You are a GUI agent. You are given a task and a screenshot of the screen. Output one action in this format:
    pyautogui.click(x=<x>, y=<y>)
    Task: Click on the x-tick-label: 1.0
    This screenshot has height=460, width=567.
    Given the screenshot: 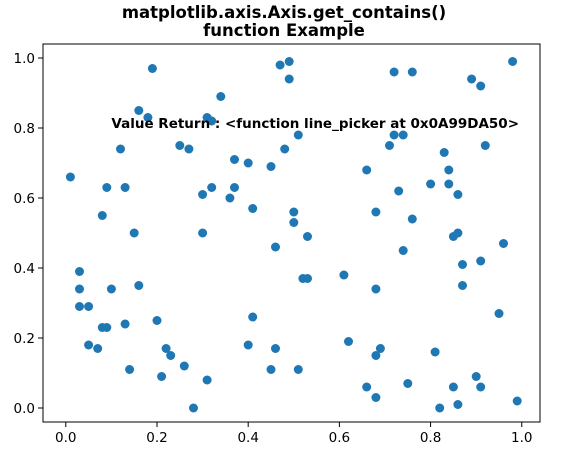 What is the action you would take?
    pyautogui.click(x=521, y=438)
    